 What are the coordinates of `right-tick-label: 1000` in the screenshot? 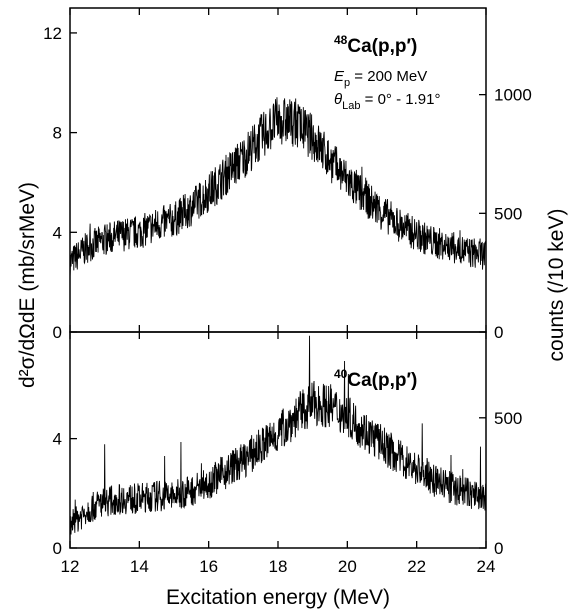 It's located at (513, 95).